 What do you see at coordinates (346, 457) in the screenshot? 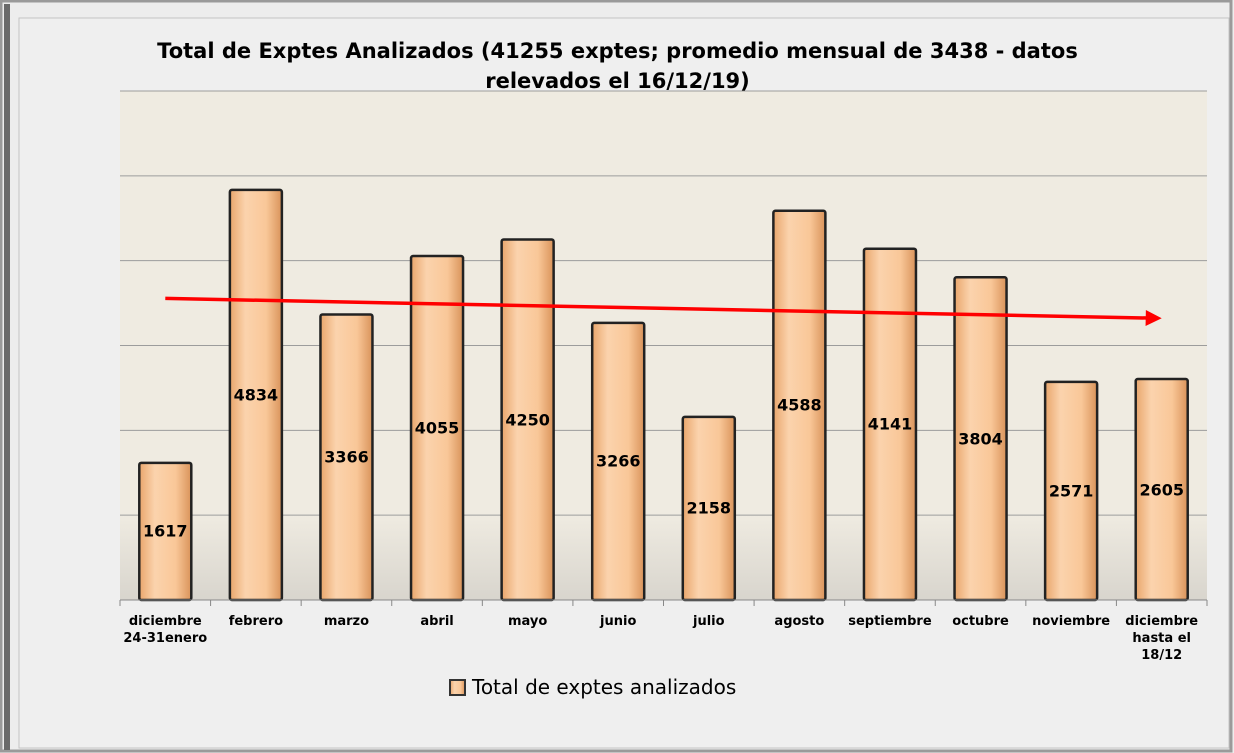
I see `data-label: 3366` at bounding box center [346, 457].